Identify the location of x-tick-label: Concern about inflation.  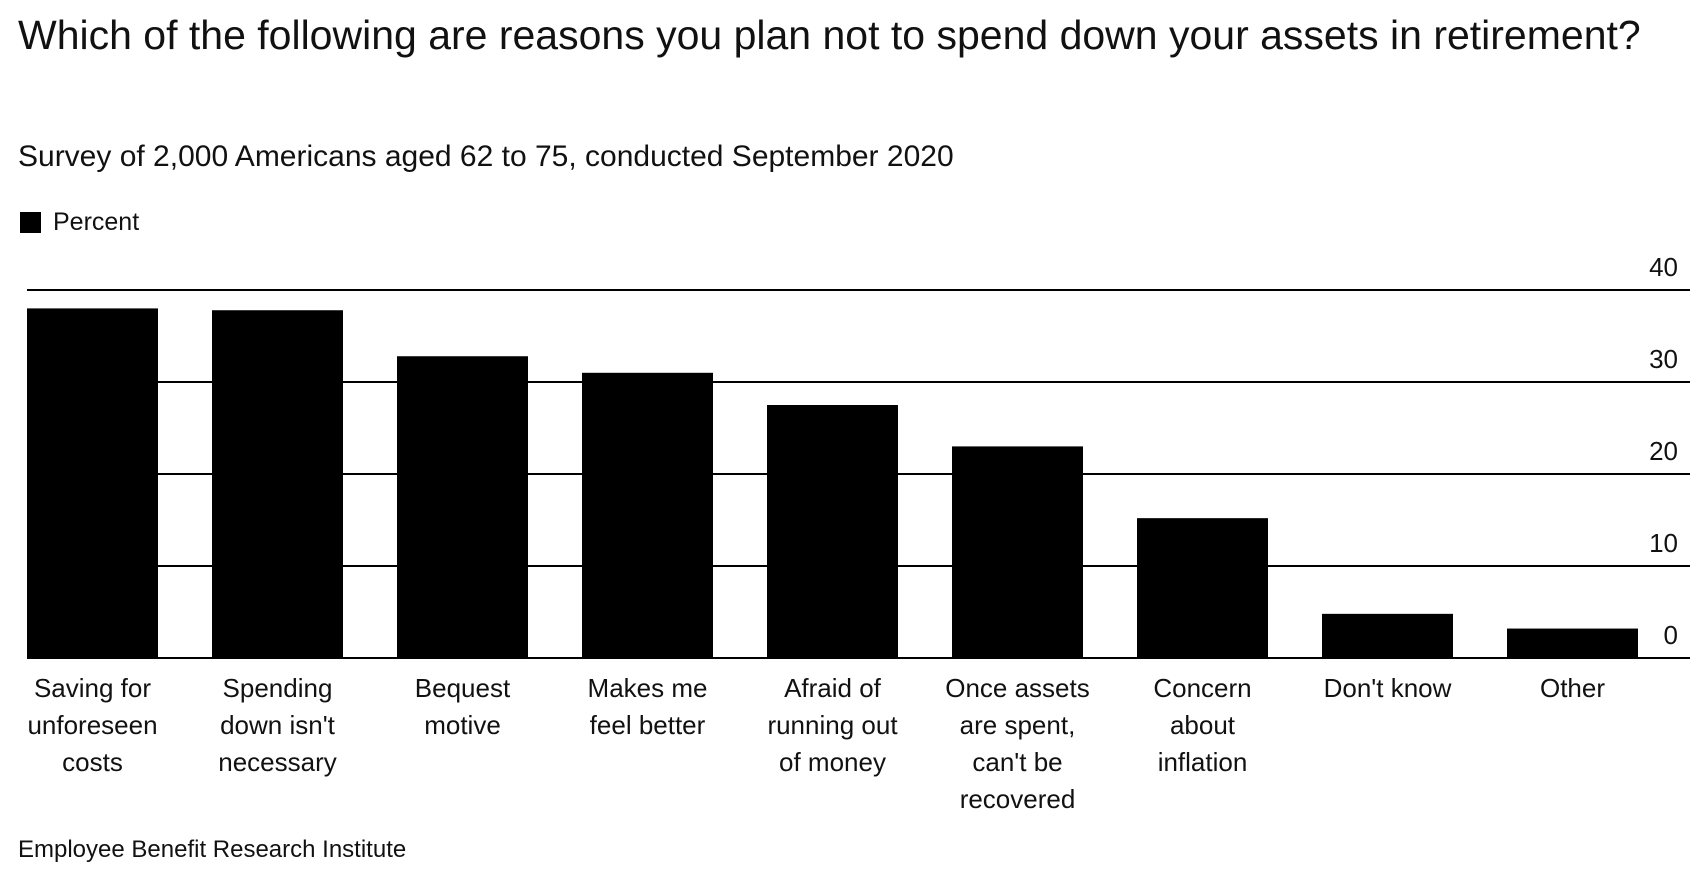
(1202, 725).